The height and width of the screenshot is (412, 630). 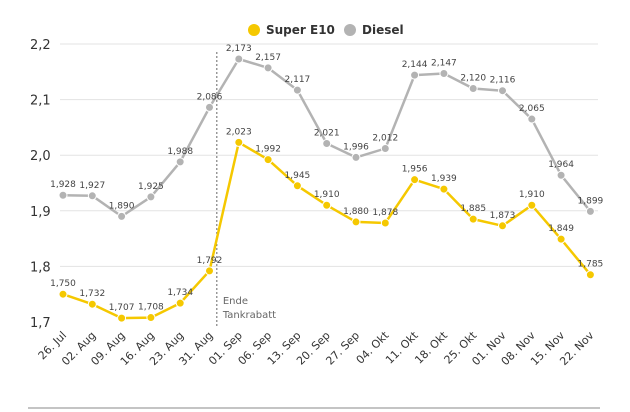 I want to click on data-label: 2,116, so click(x=503, y=81).